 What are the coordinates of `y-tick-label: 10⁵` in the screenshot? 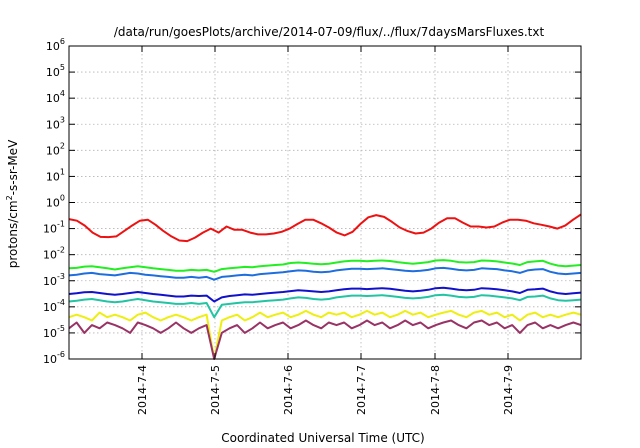 It's located at (55, 71).